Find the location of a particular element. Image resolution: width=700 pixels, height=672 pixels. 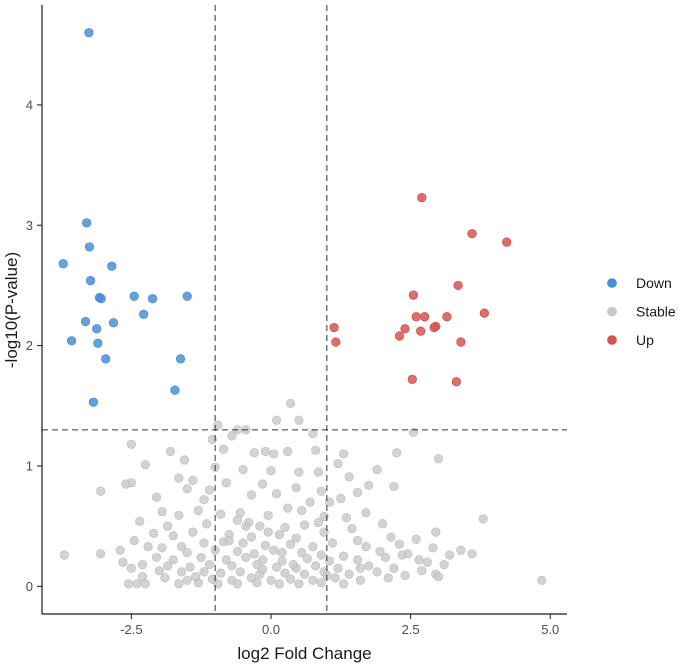

y-tick-label: 2 is located at coordinates (29, 345).